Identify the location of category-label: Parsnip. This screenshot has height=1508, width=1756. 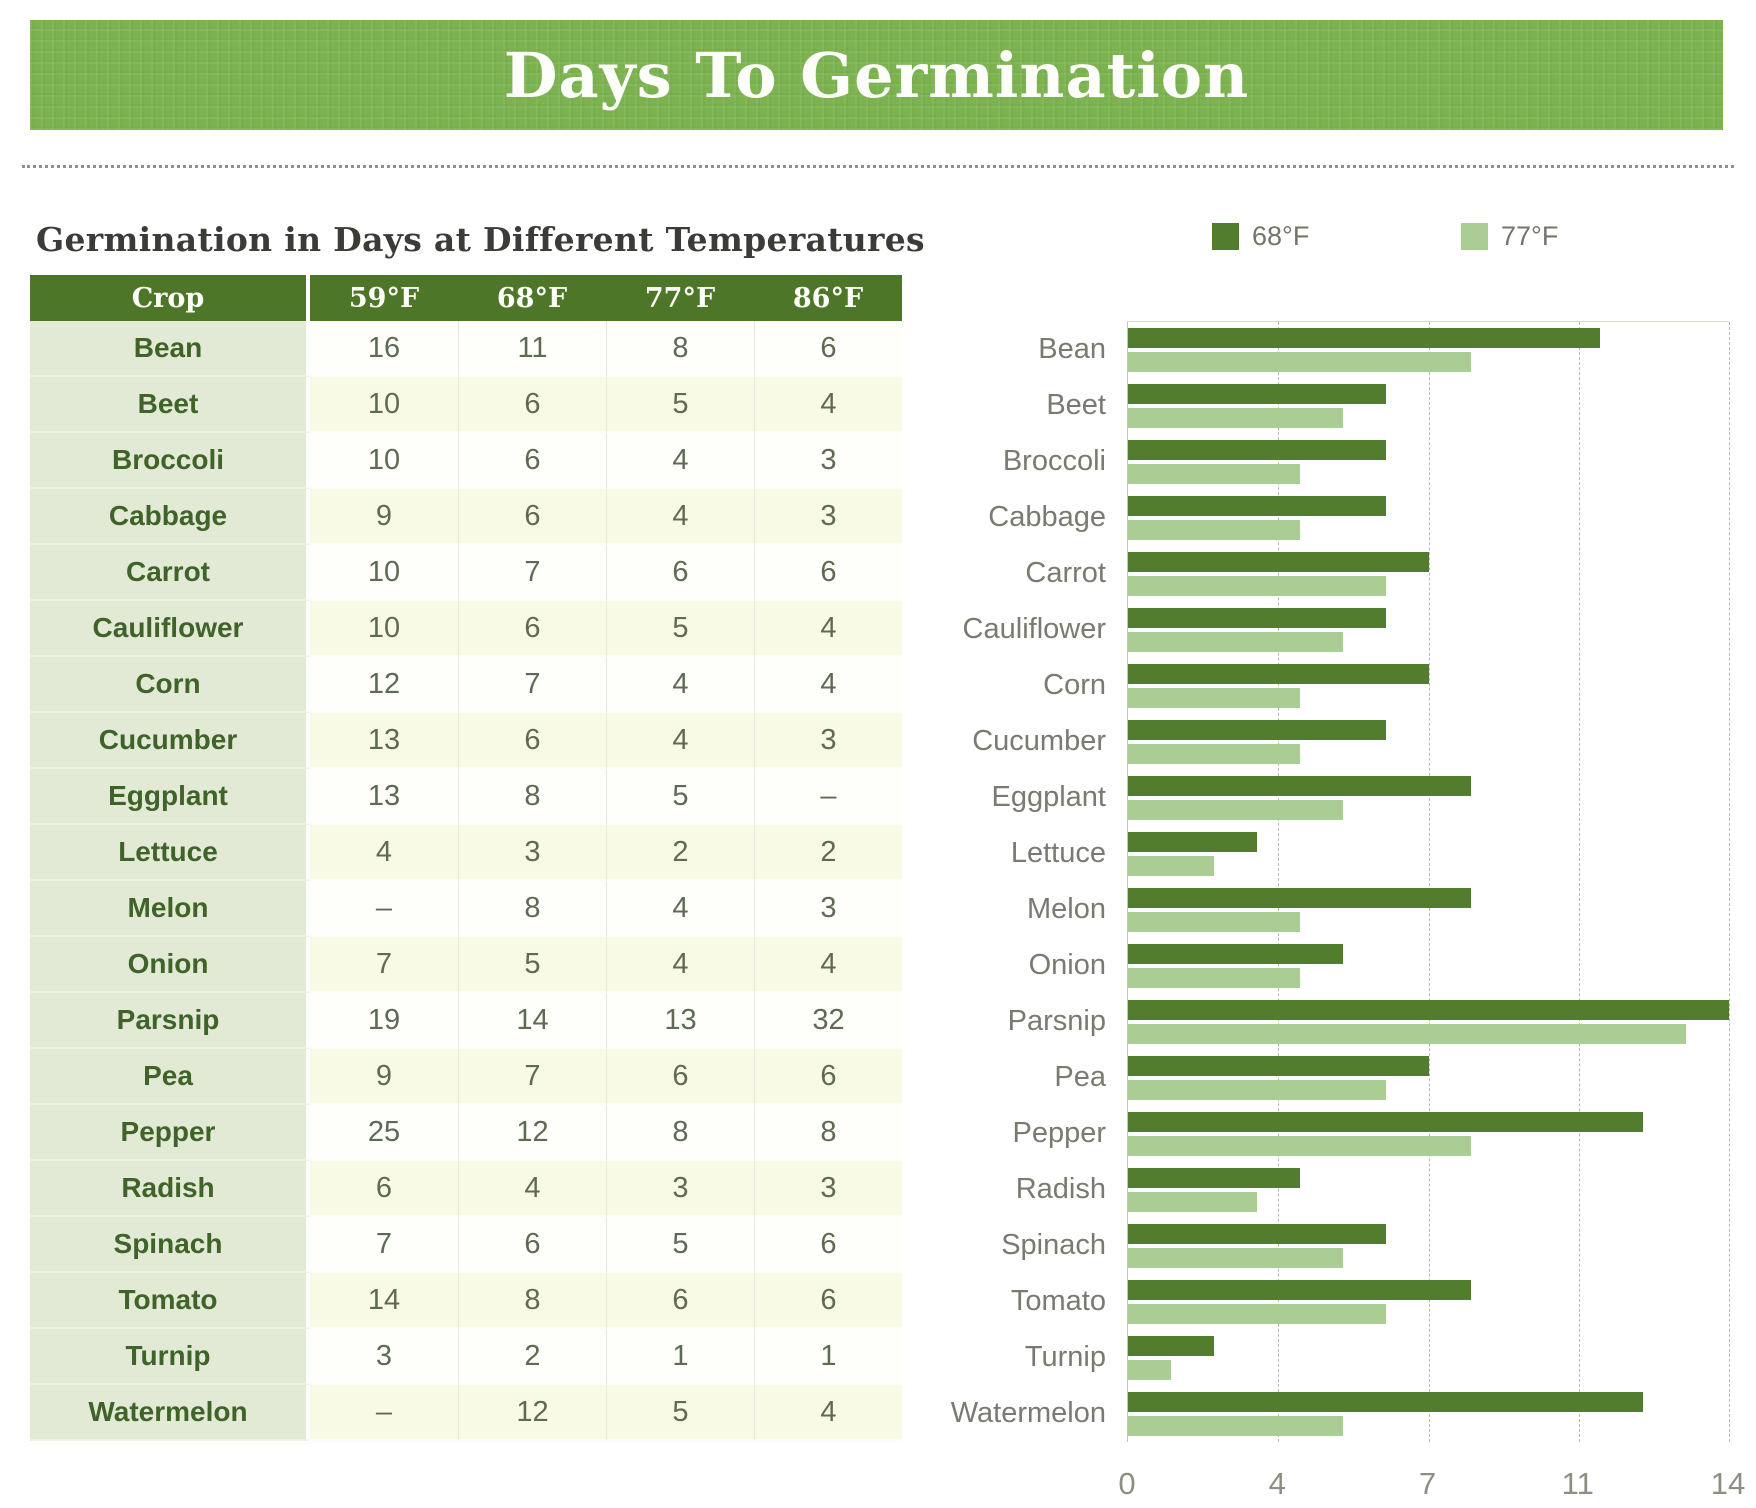
(1056, 1021).